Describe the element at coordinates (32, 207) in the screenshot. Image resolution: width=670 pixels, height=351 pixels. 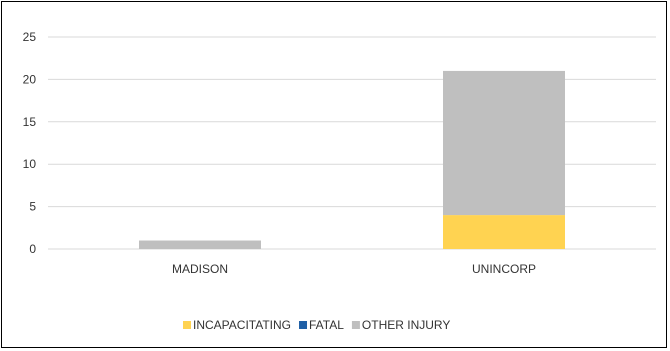
I see `y-tick-label: 5` at that location.